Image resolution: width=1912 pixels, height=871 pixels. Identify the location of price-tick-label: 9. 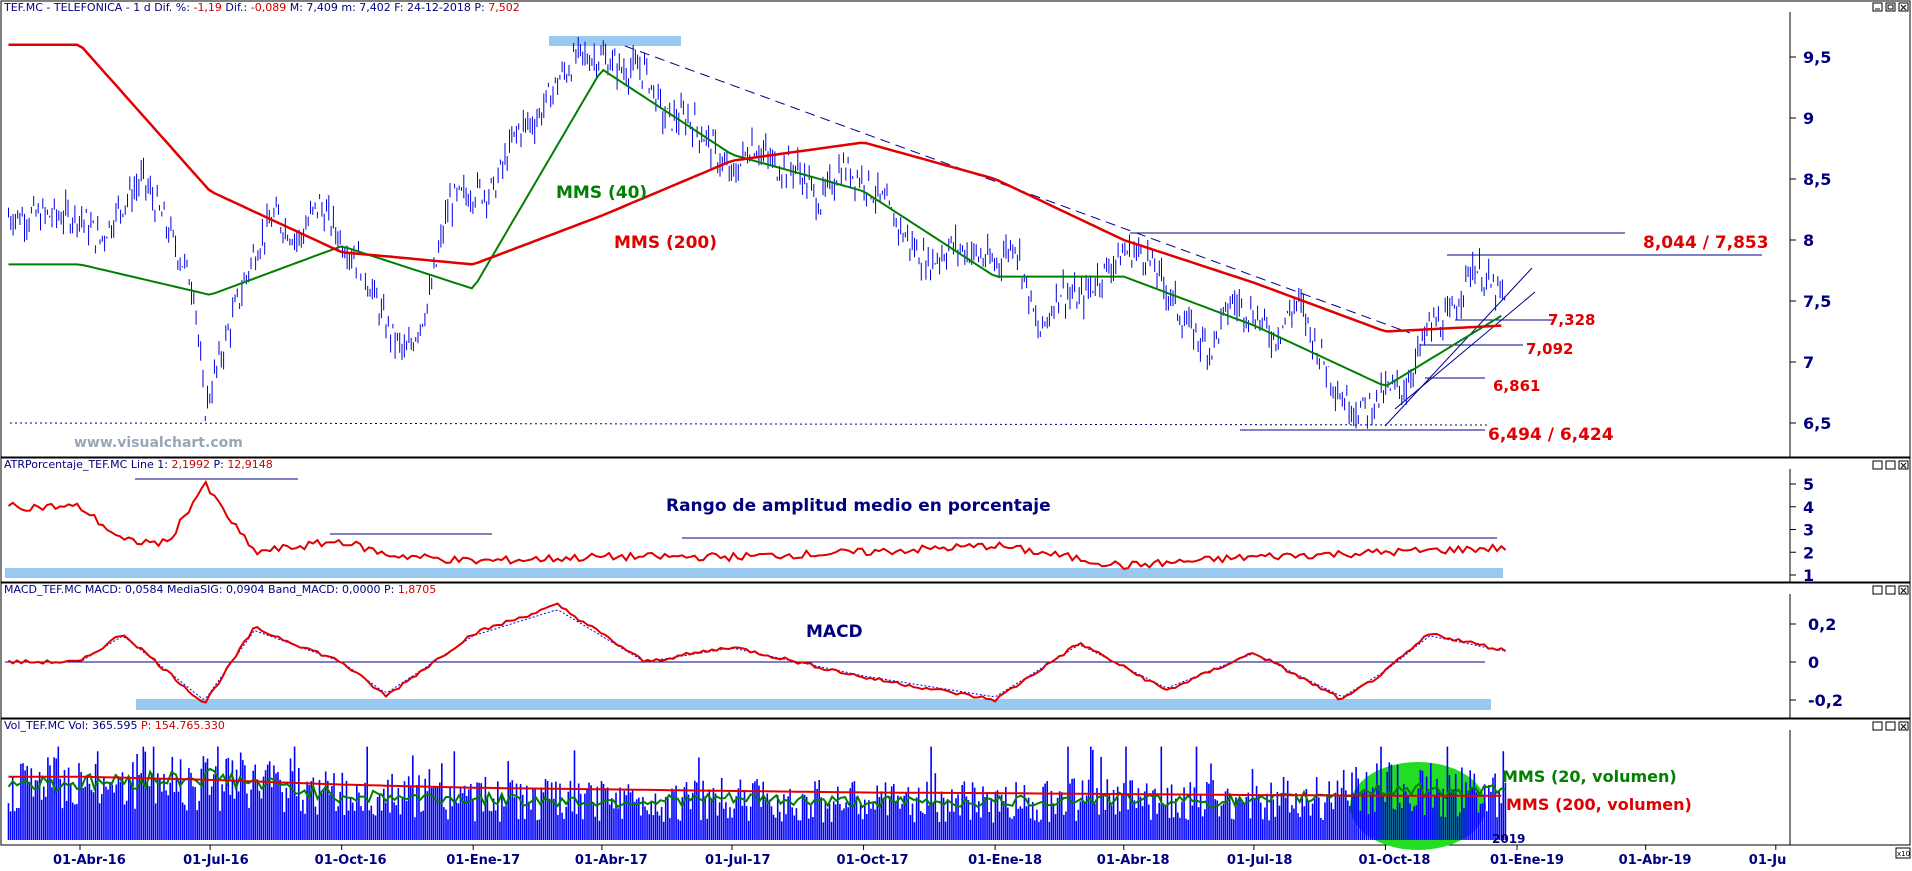
(1808, 118).